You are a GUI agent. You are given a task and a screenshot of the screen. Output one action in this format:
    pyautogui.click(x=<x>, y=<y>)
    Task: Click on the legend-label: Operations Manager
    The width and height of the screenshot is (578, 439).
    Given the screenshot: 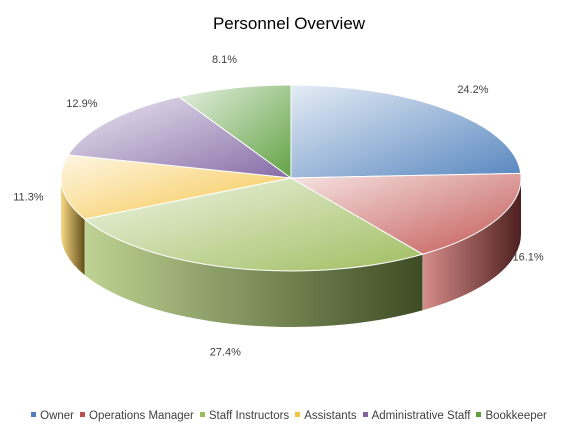 What is the action you would take?
    pyautogui.click(x=141, y=416)
    